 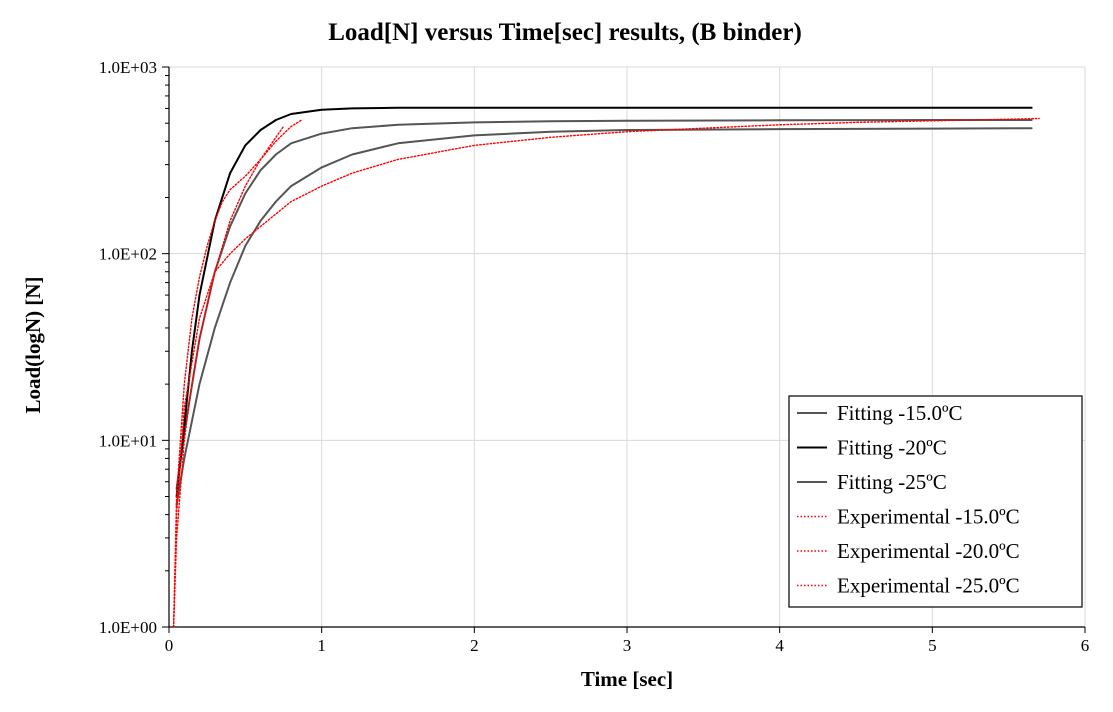 I want to click on legend-label: Fitting -25ºC, so click(x=892, y=482).